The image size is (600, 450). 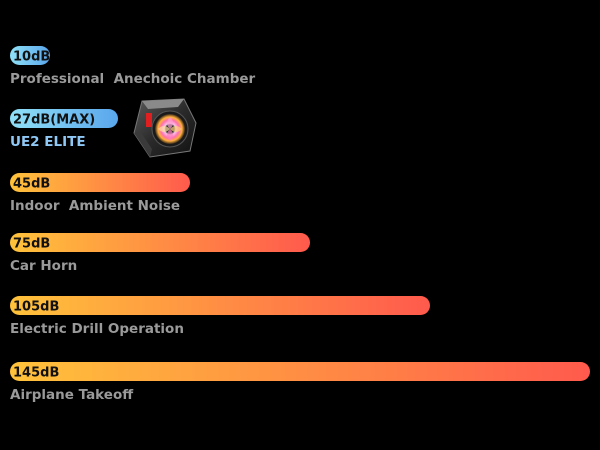 What do you see at coordinates (95, 206) in the screenshot?
I see `category-label: Indoor Ambient Noise` at bounding box center [95, 206].